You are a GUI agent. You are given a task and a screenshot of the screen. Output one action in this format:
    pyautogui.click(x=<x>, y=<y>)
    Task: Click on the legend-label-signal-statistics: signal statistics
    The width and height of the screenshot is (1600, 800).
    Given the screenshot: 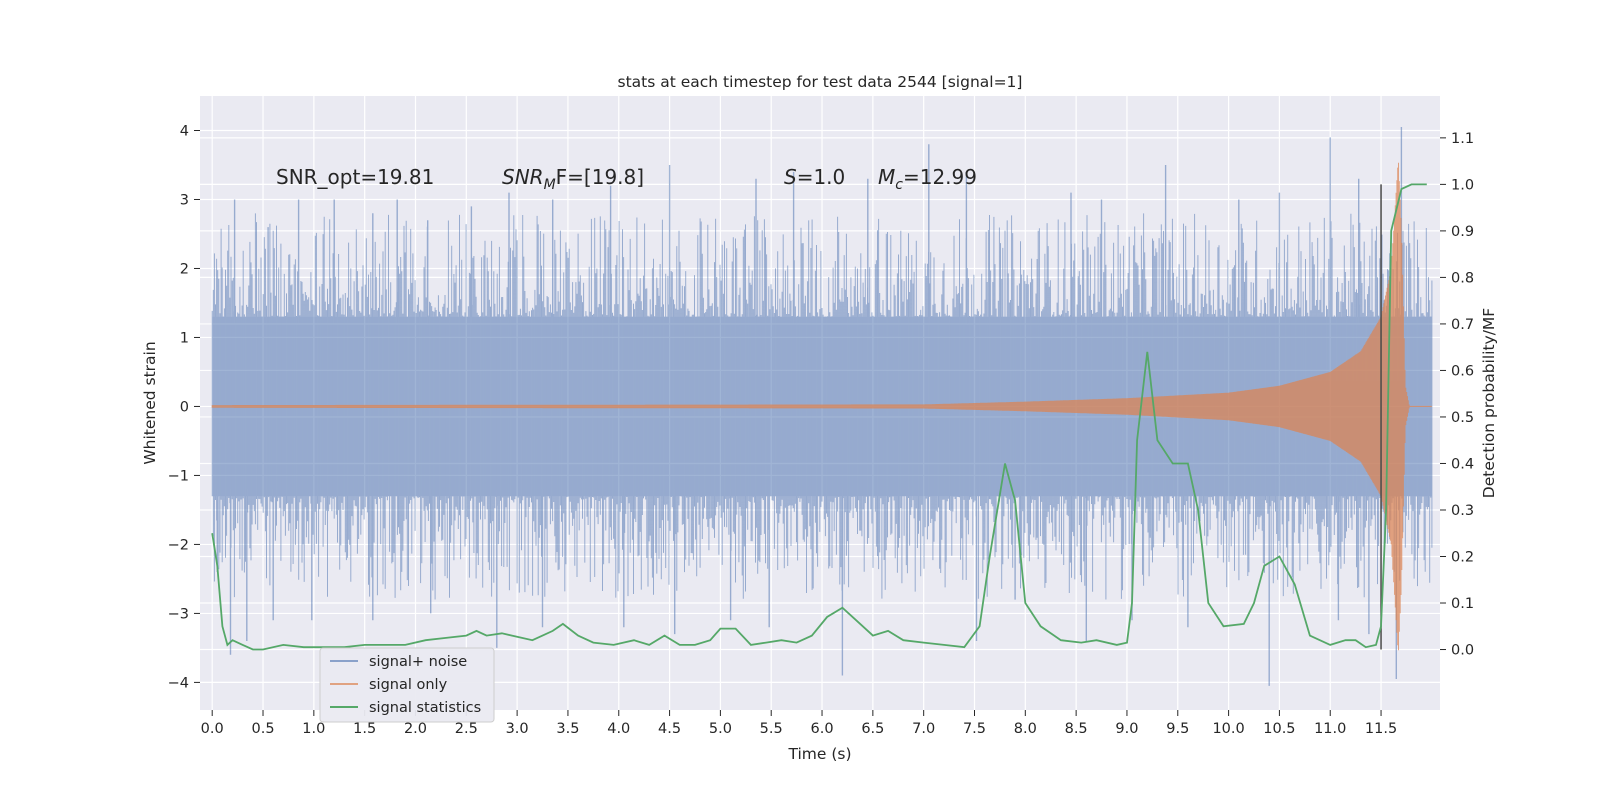 What is the action you would take?
    pyautogui.click(x=425, y=708)
    